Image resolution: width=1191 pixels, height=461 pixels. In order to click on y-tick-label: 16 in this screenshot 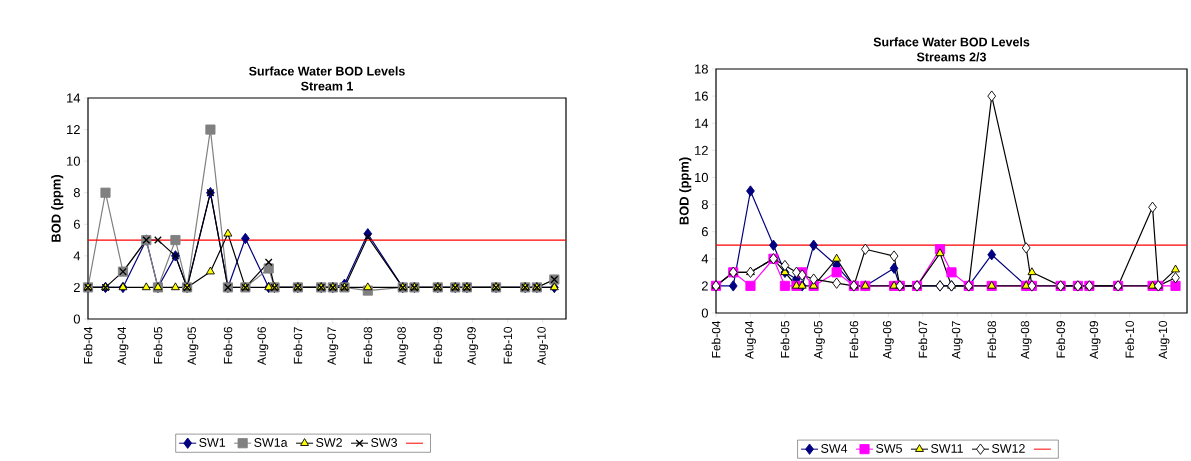, I will do `click(701, 96)`.